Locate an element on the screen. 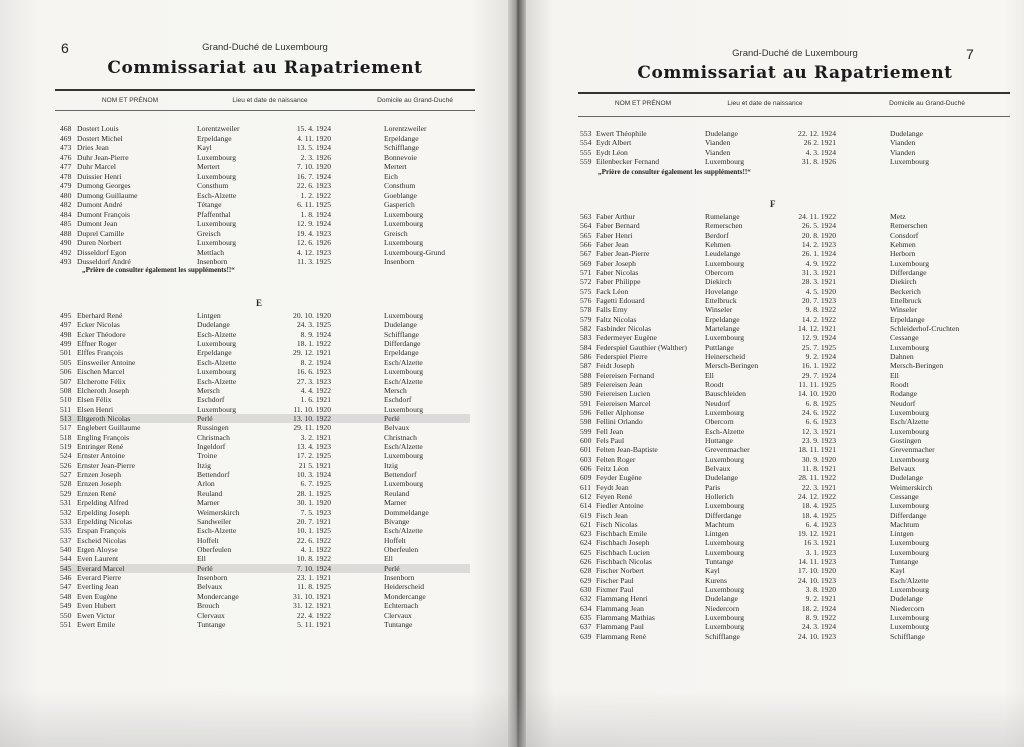 This screenshot has width=1024, height=747. birth-place: Mertert is located at coordinates (208, 166).